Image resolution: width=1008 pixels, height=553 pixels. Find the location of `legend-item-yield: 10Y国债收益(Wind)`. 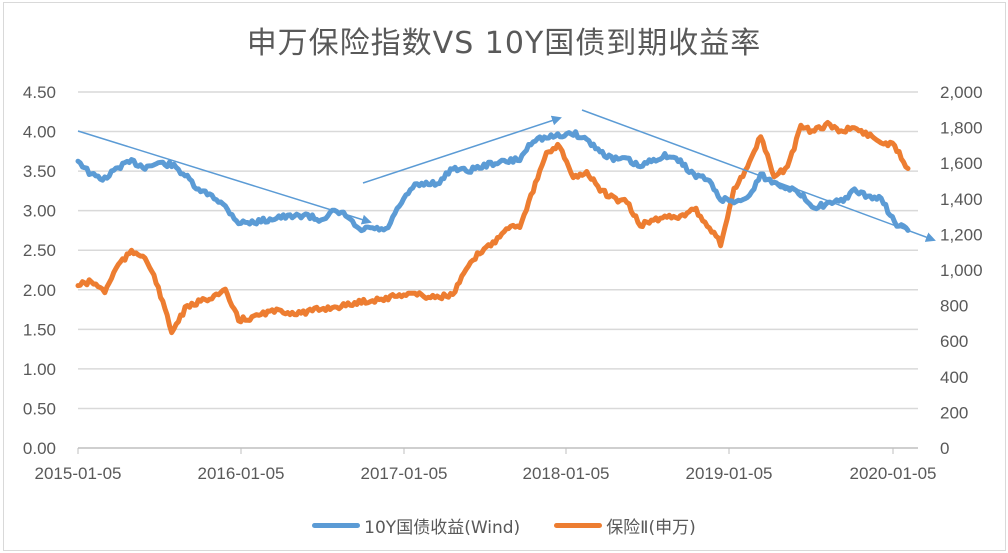

legend-item-yield: 10Y国债收益(Wind) is located at coordinates (416, 525).